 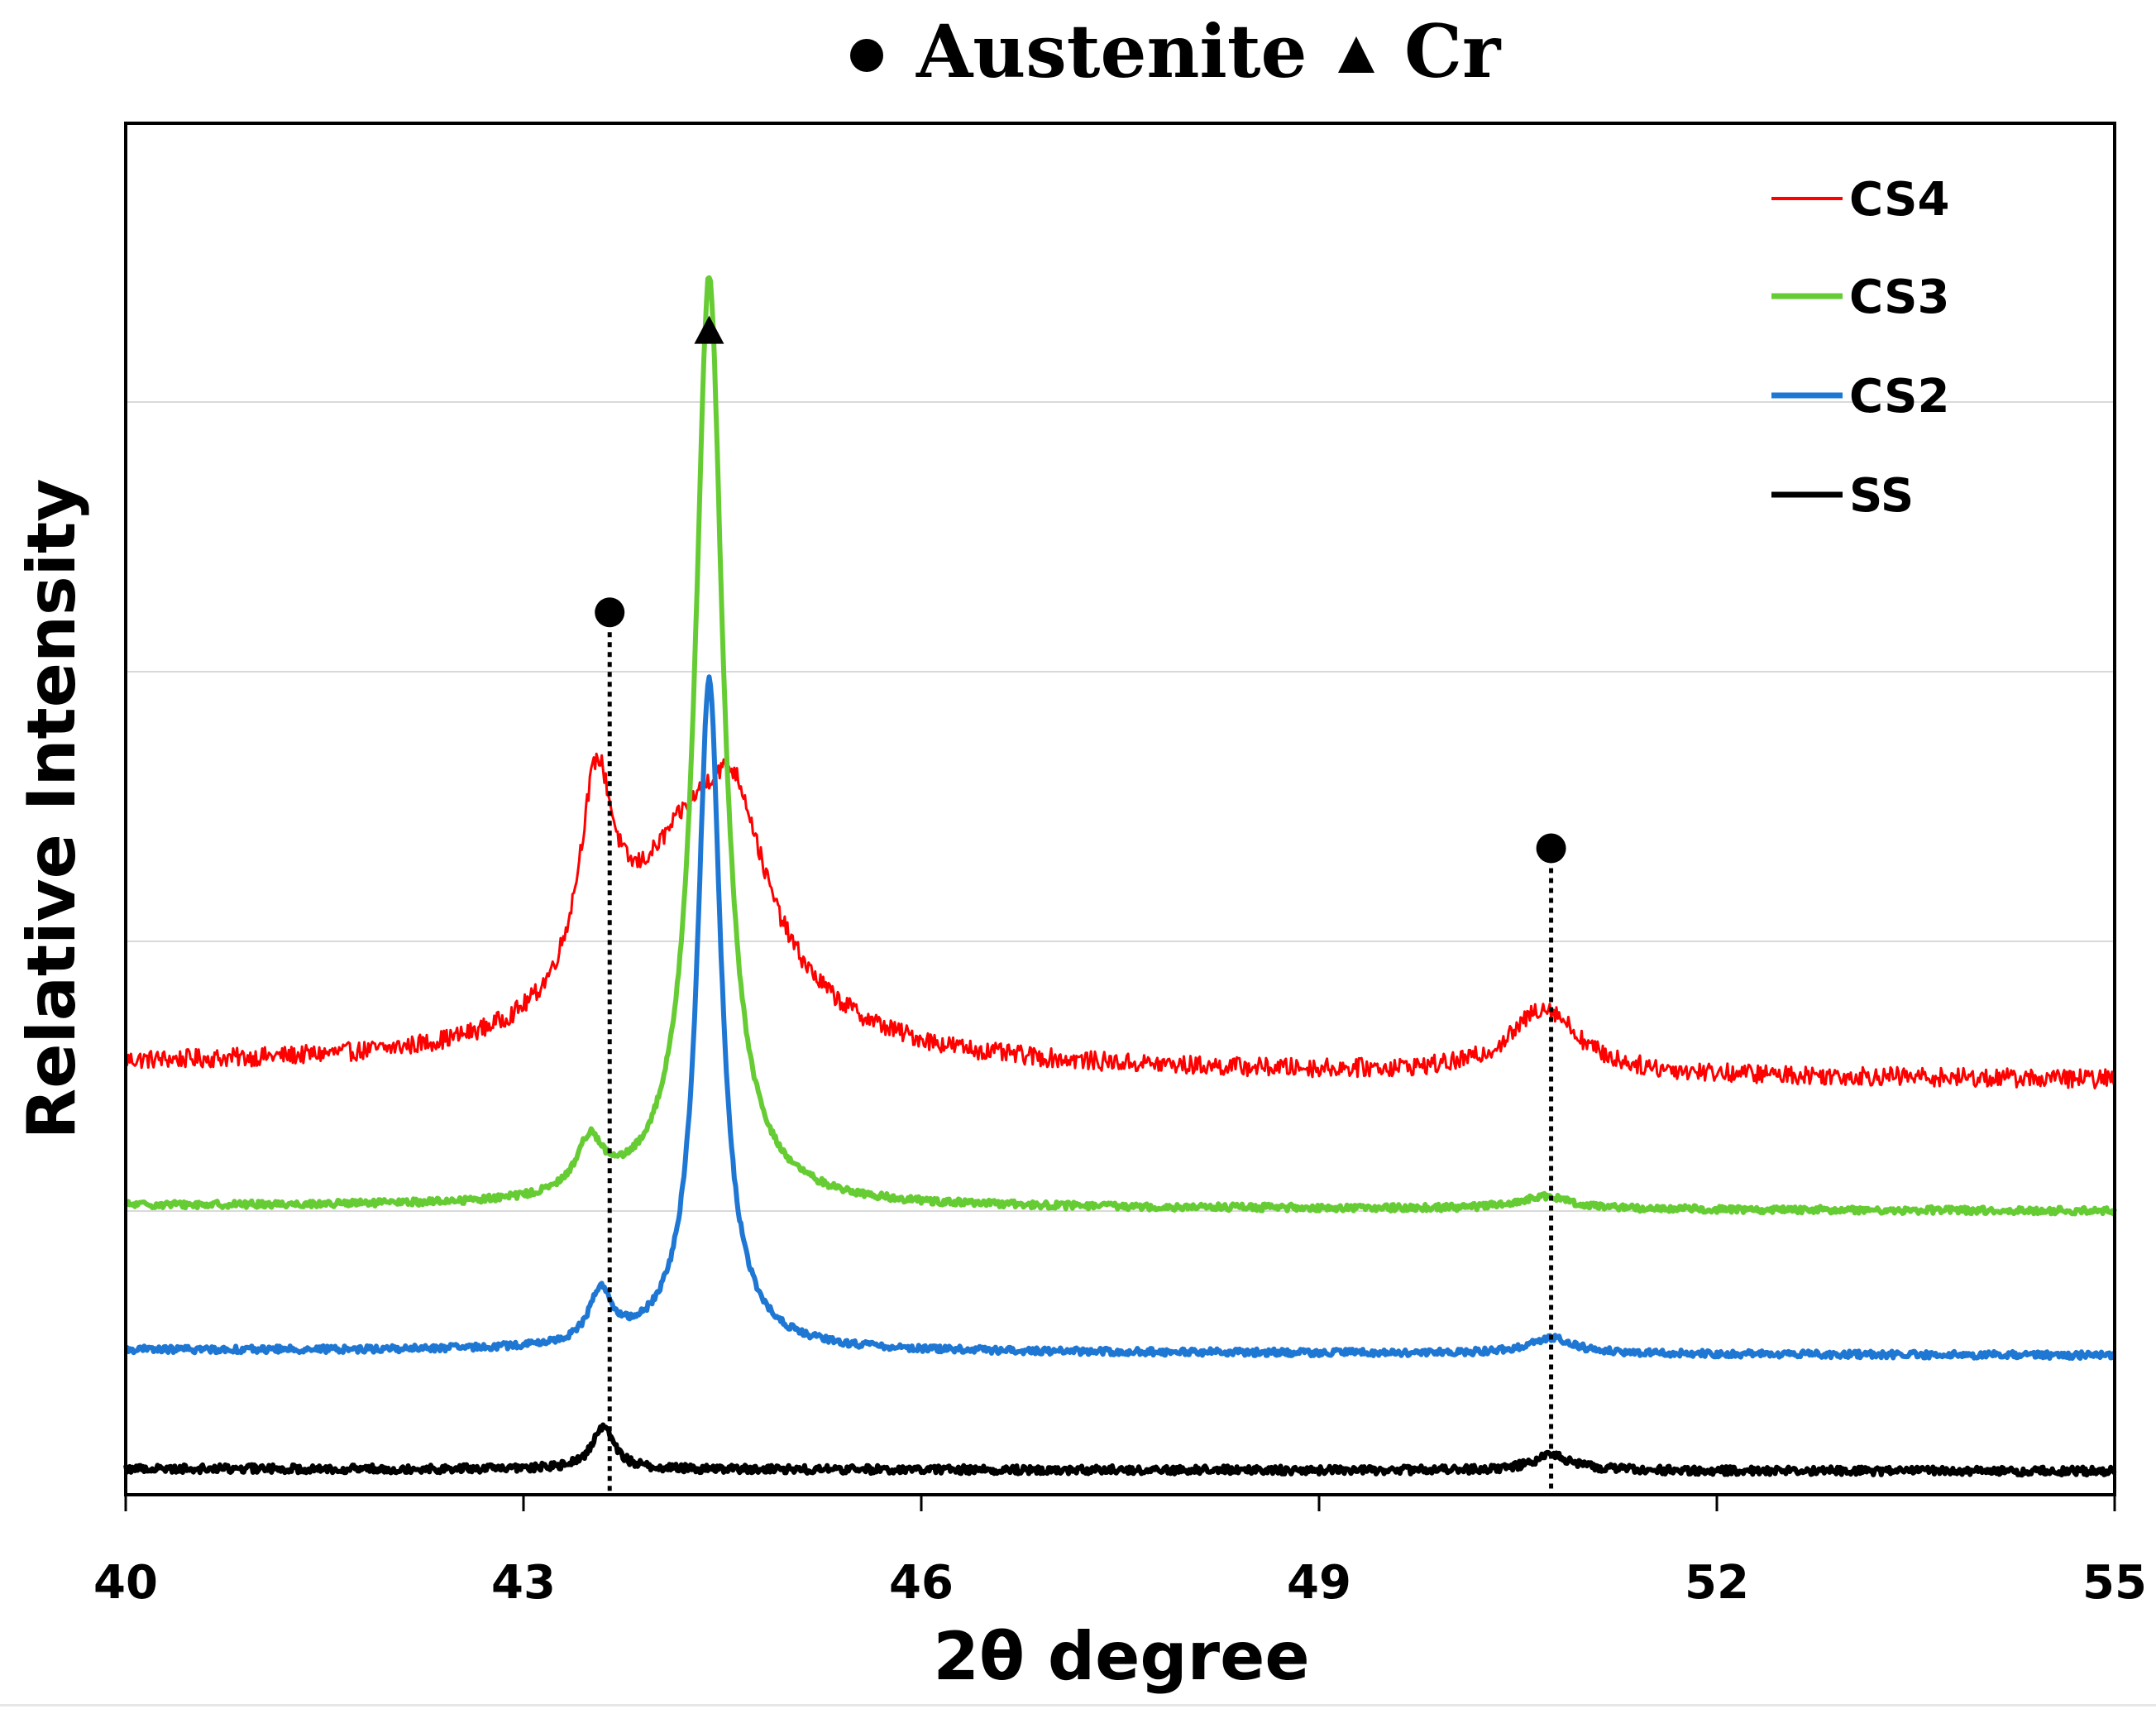 What do you see at coordinates (2114, 1583) in the screenshot?
I see `x-tick-label-55: 55` at bounding box center [2114, 1583].